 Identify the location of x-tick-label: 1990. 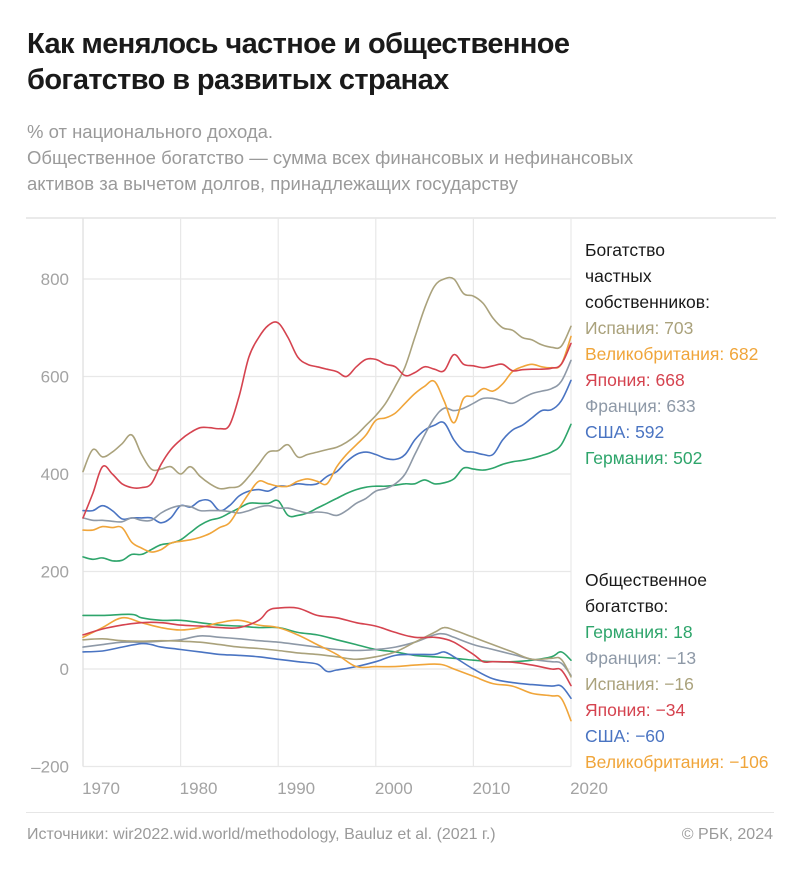
(296, 788).